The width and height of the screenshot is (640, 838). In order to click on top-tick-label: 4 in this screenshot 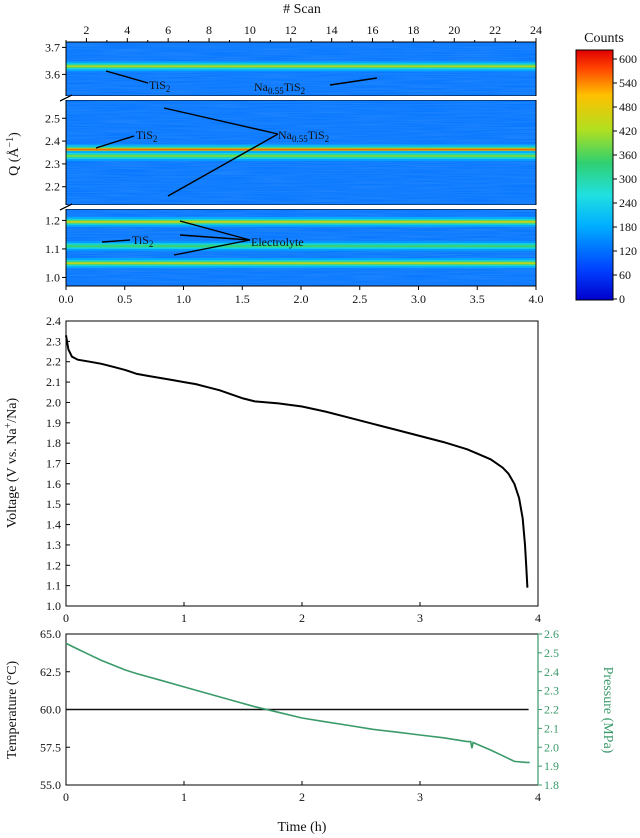, I will do `click(127, 30)`.